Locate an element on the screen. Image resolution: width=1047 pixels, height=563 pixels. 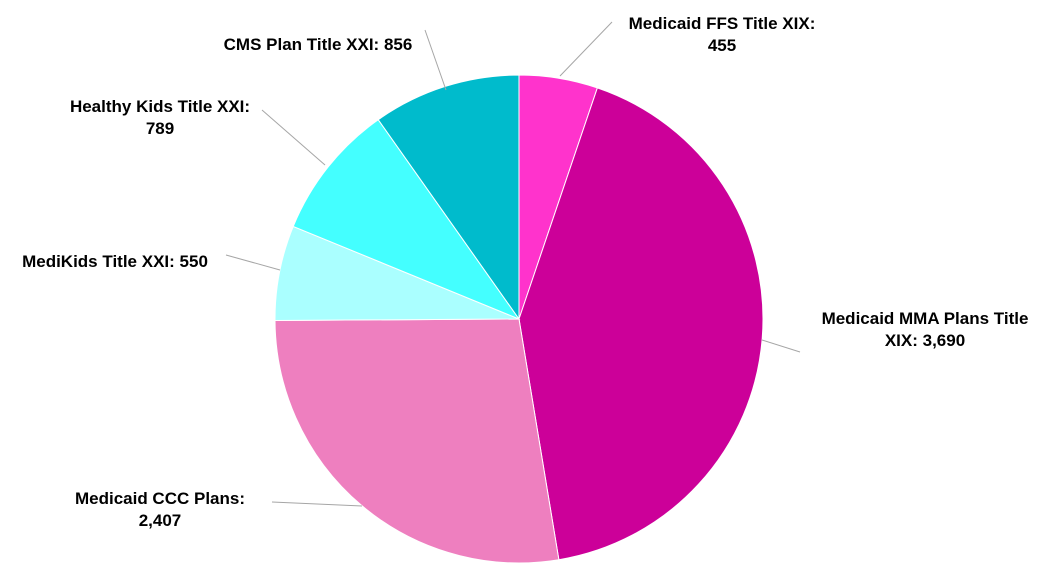
data-label: Healthy Kids Title XXI: 789 is located at coordinates (160, 118).